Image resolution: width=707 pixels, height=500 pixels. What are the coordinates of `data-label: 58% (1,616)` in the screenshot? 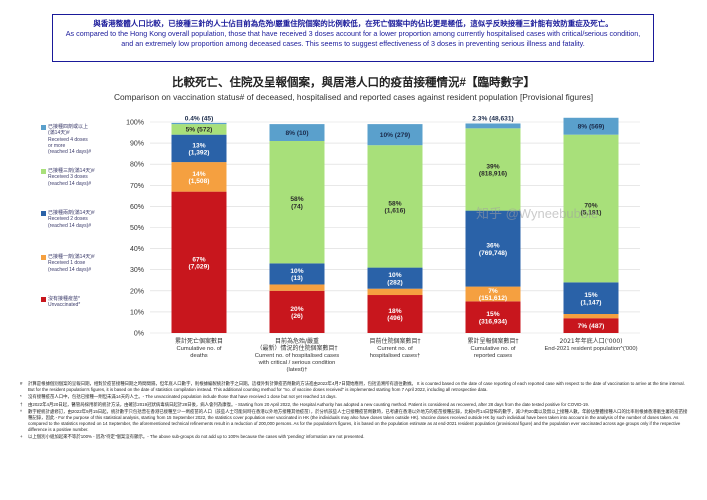 It's located at (395, 207).